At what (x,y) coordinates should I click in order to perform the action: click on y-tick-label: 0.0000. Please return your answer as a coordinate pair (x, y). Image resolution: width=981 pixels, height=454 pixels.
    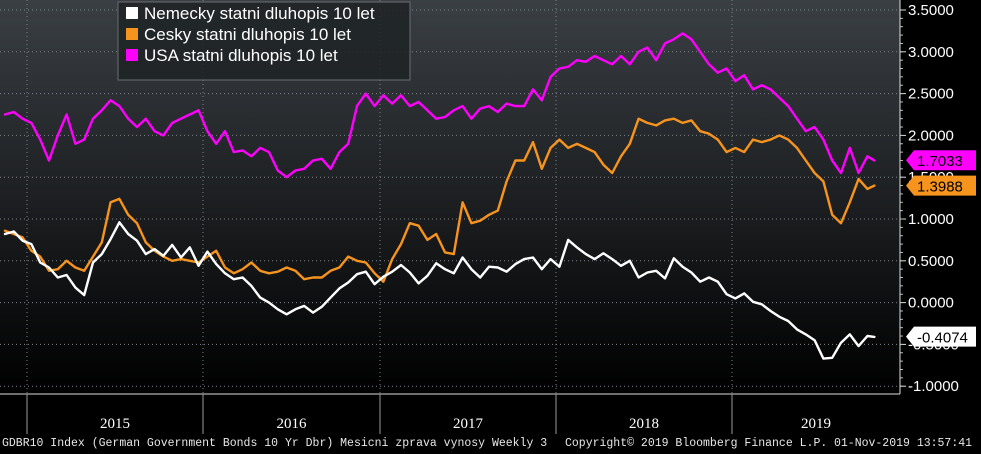
    Looking at the image, I should click on (931, 303).